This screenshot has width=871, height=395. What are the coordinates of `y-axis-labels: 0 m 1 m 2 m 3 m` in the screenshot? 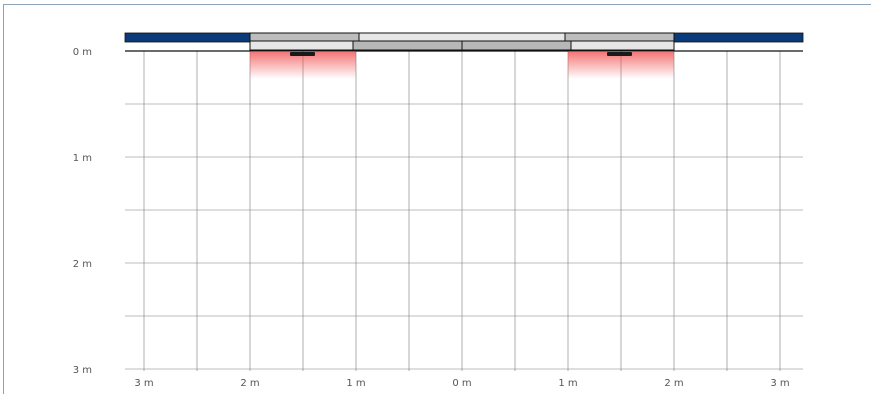 It's located at (82, 211).